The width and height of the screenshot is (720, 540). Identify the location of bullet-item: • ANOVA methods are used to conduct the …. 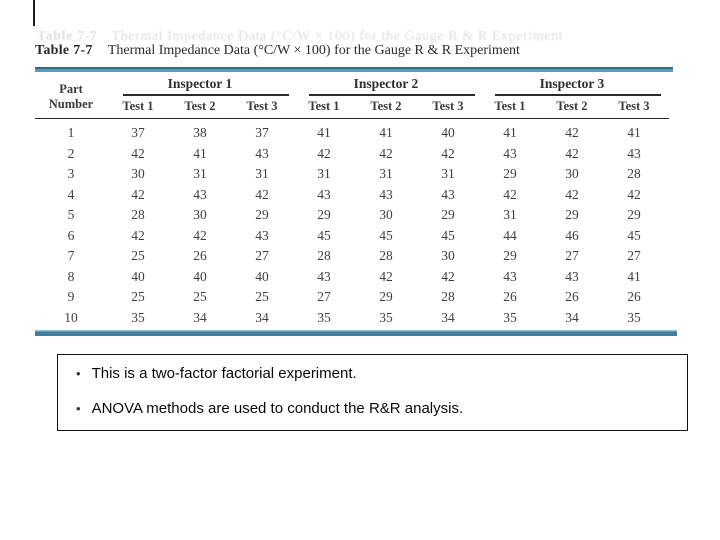
(381, 408).